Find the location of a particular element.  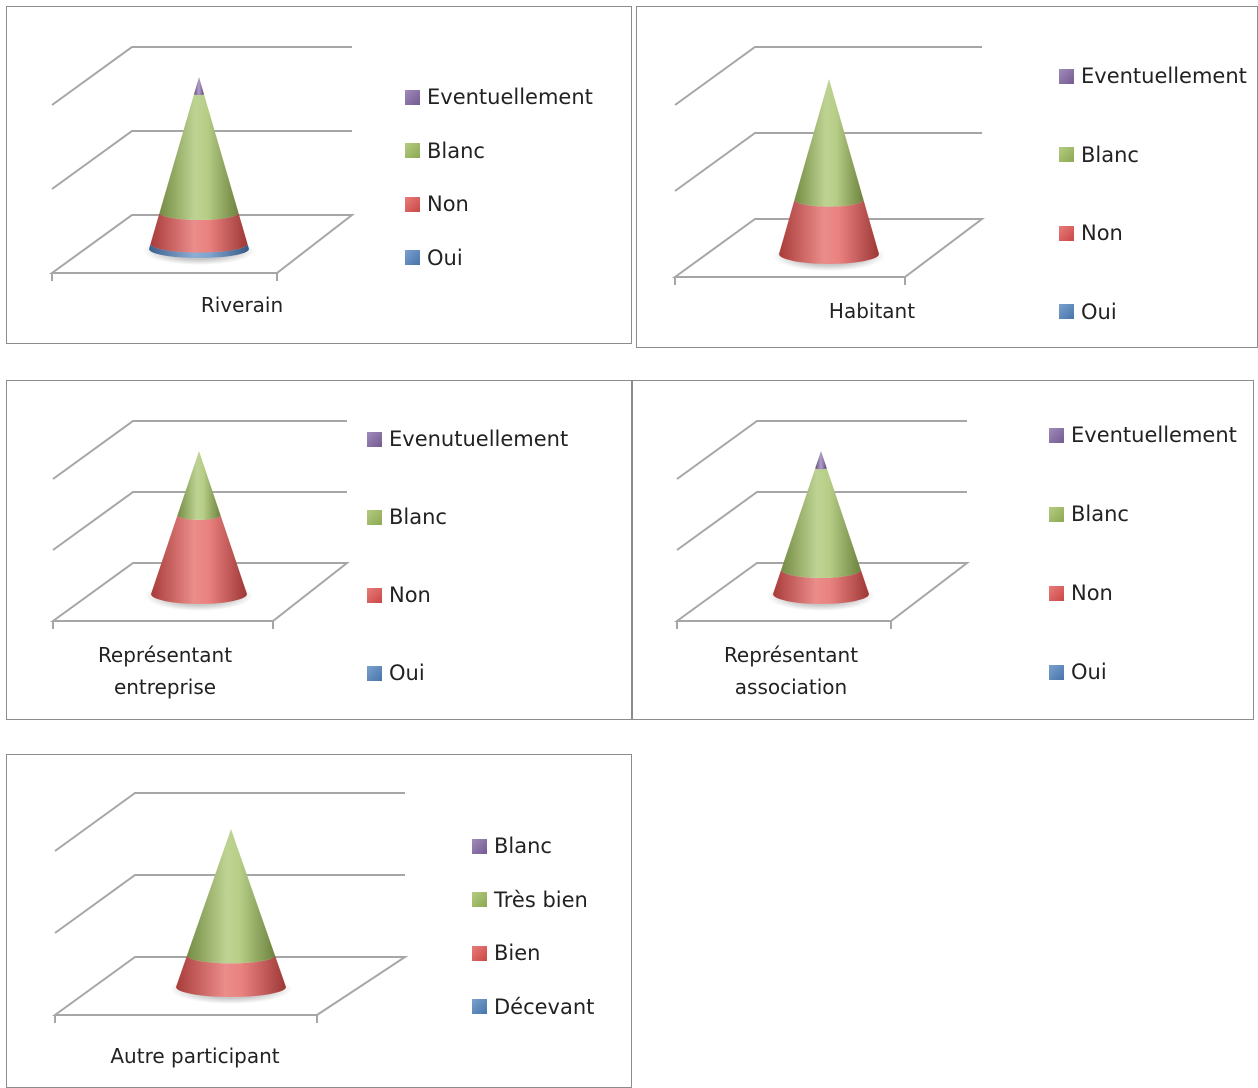

category-label: Riverain is located at coordinates (242, 305).